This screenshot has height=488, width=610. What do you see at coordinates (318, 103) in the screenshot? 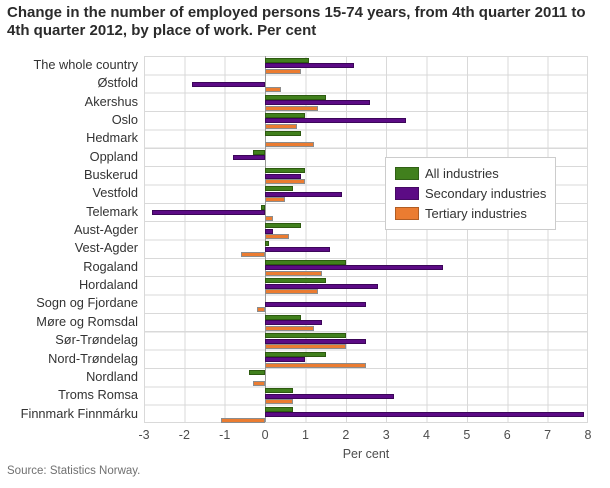
I see `bar-secondary-industries-akershus` at bounding box center [318, 103].